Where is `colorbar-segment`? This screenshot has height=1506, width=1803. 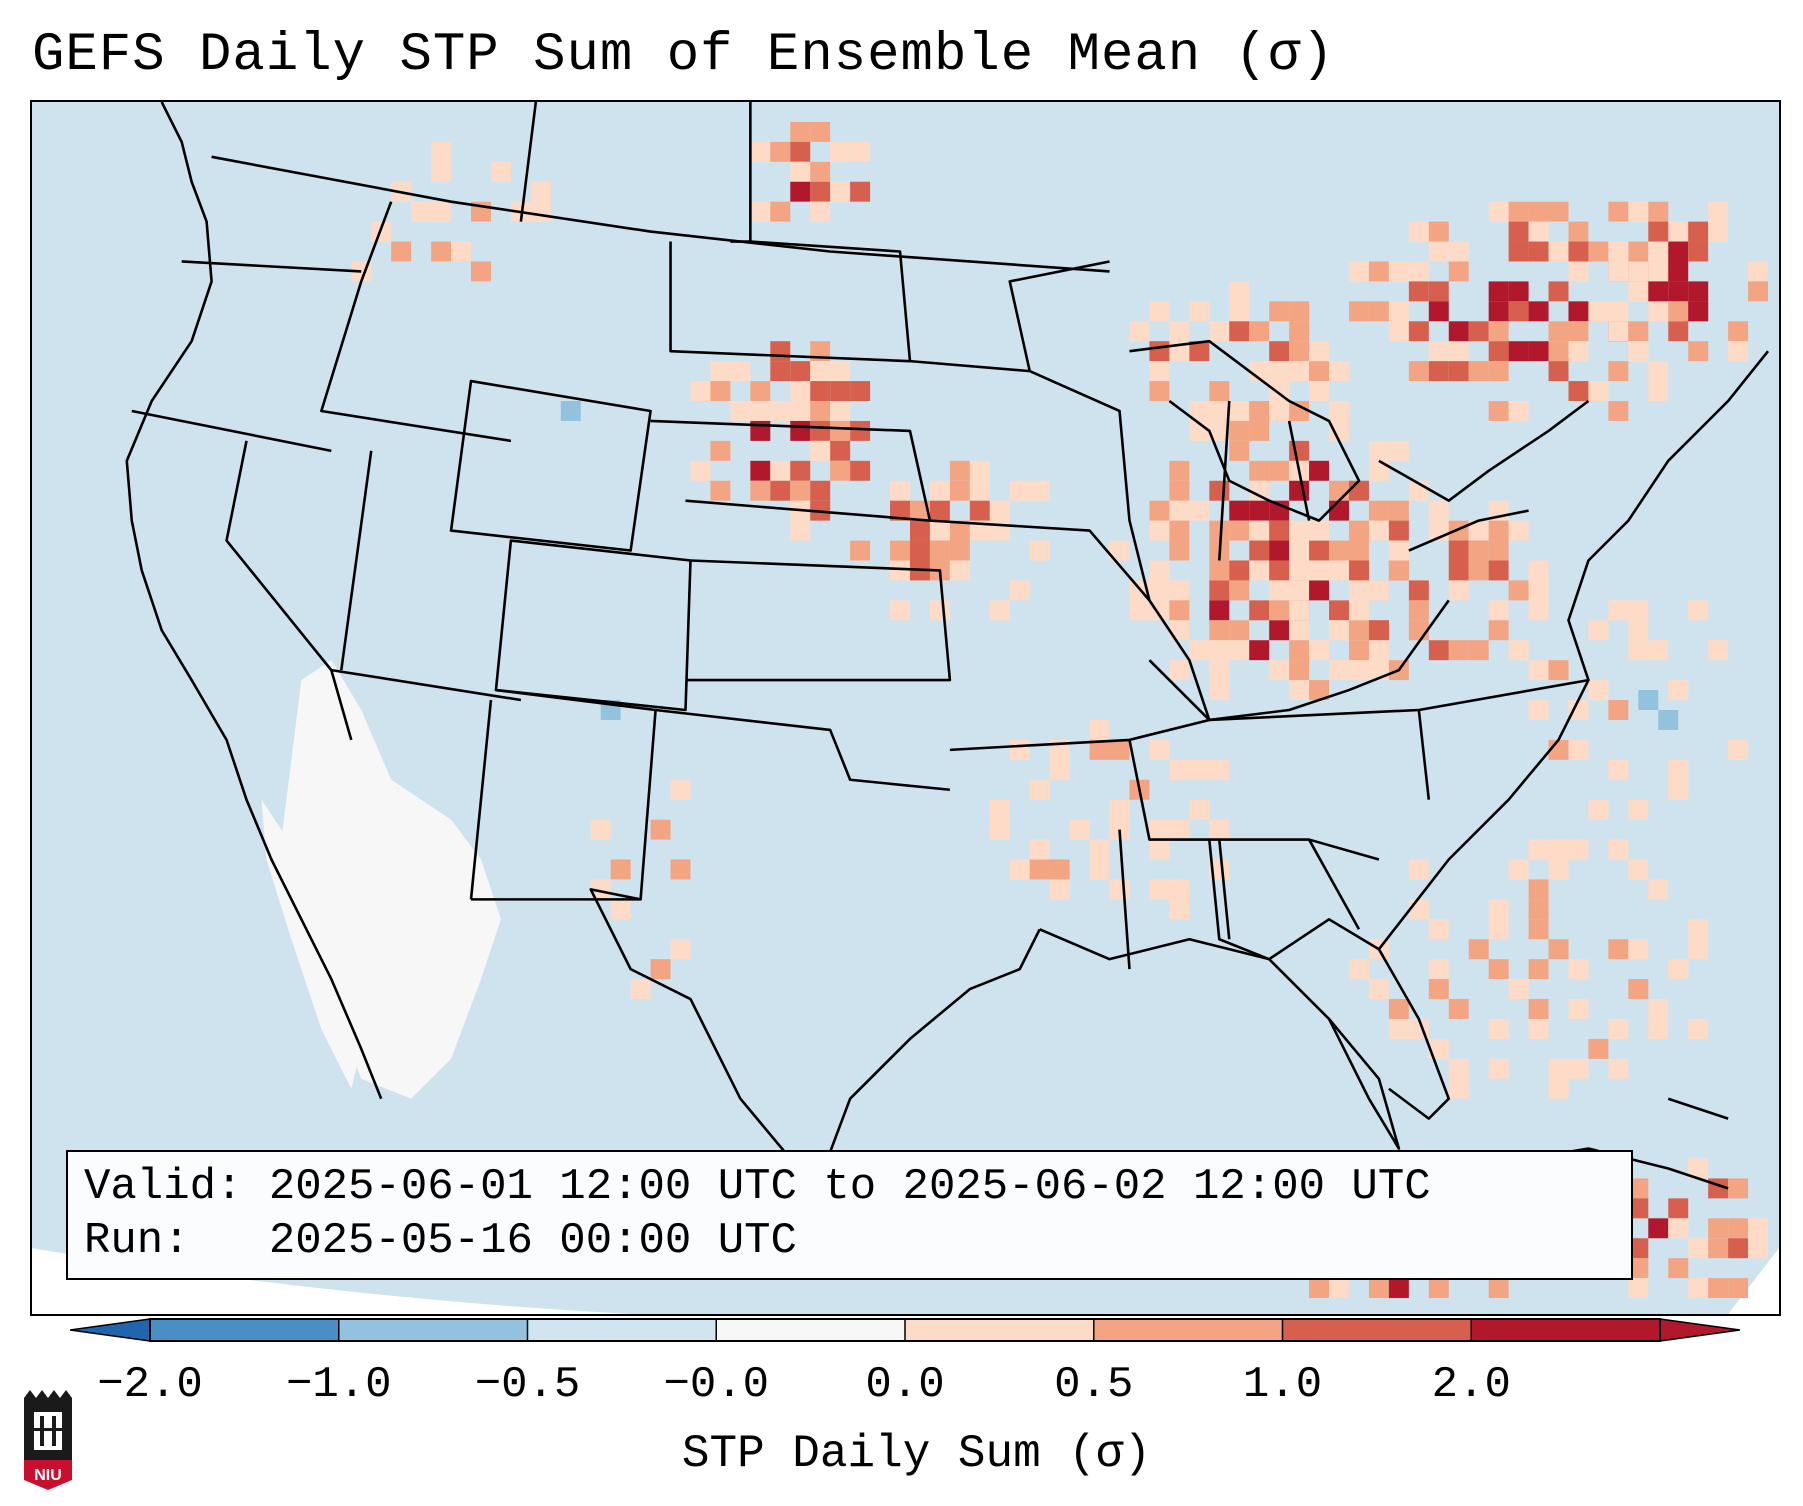
colorbar-segment is located at coordinates (1566, 1330).